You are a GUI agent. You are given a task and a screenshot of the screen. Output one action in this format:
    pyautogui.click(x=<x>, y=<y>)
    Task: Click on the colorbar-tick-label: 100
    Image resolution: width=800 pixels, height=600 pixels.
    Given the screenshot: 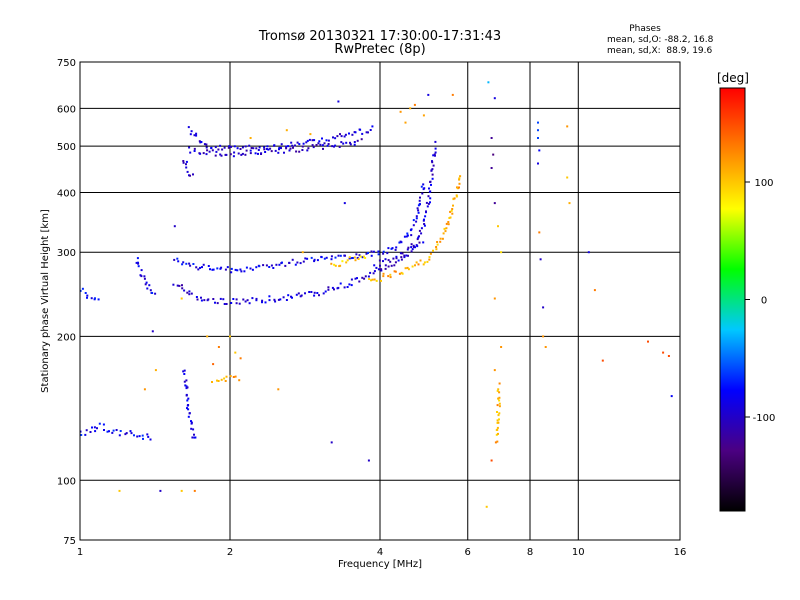 What is the action you would take?
    pyautogui.click(x=763, y=183)
    